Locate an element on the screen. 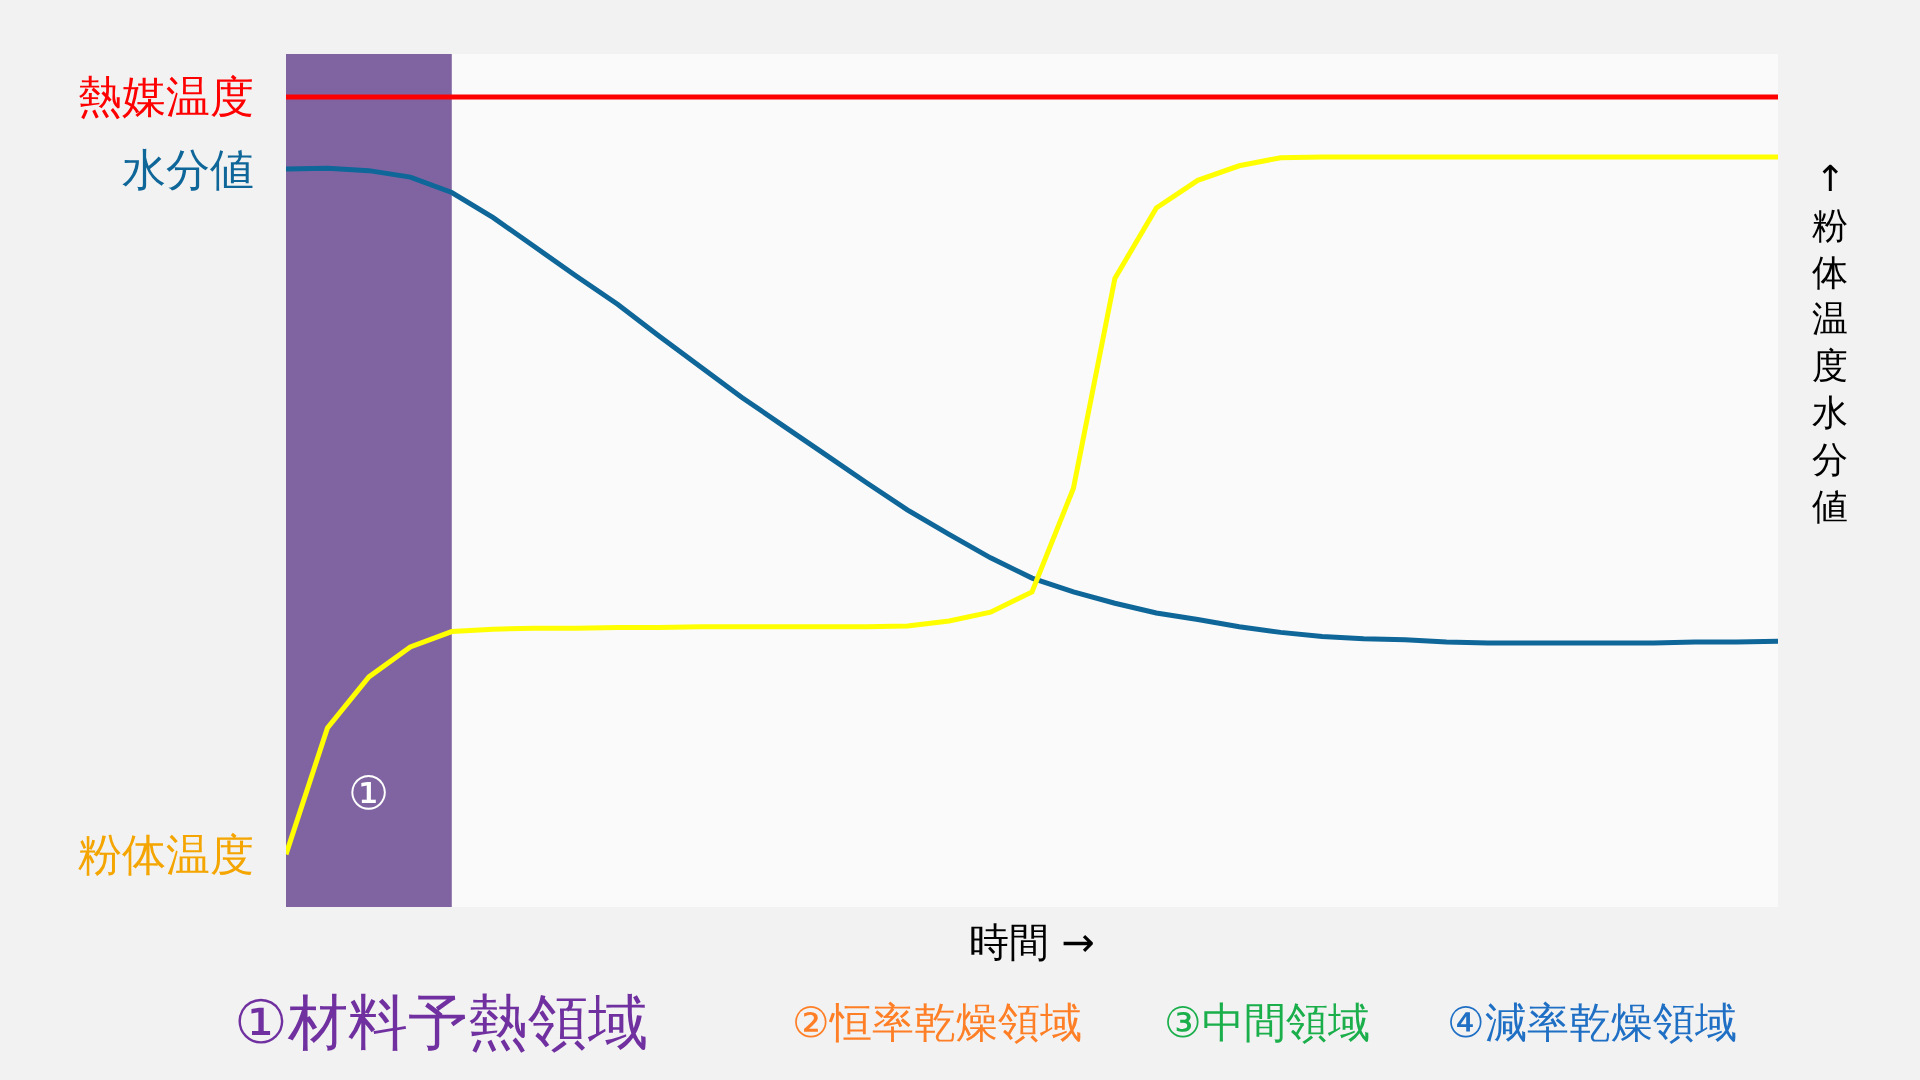 The height and width of the screenshot is (1080, 1920). series-label: 熱媒温度 is located at coordinates (166, 96).